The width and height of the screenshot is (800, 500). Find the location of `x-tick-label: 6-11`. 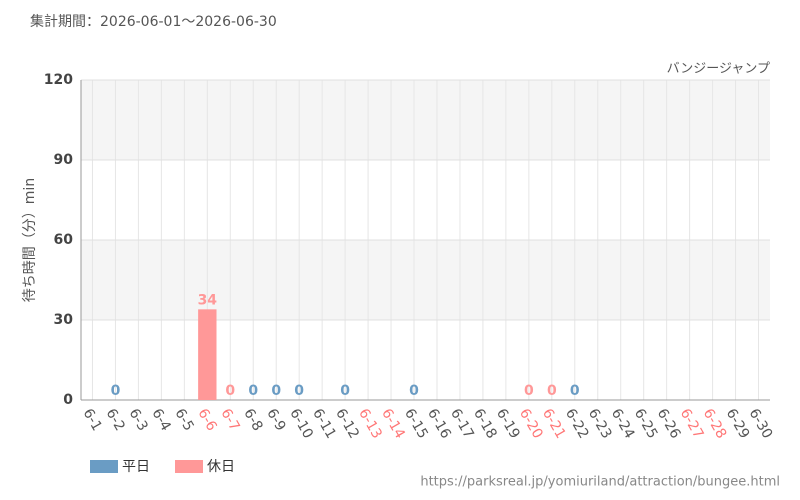

x-tick-label: 6-11 is located at coordinates (324, 424).